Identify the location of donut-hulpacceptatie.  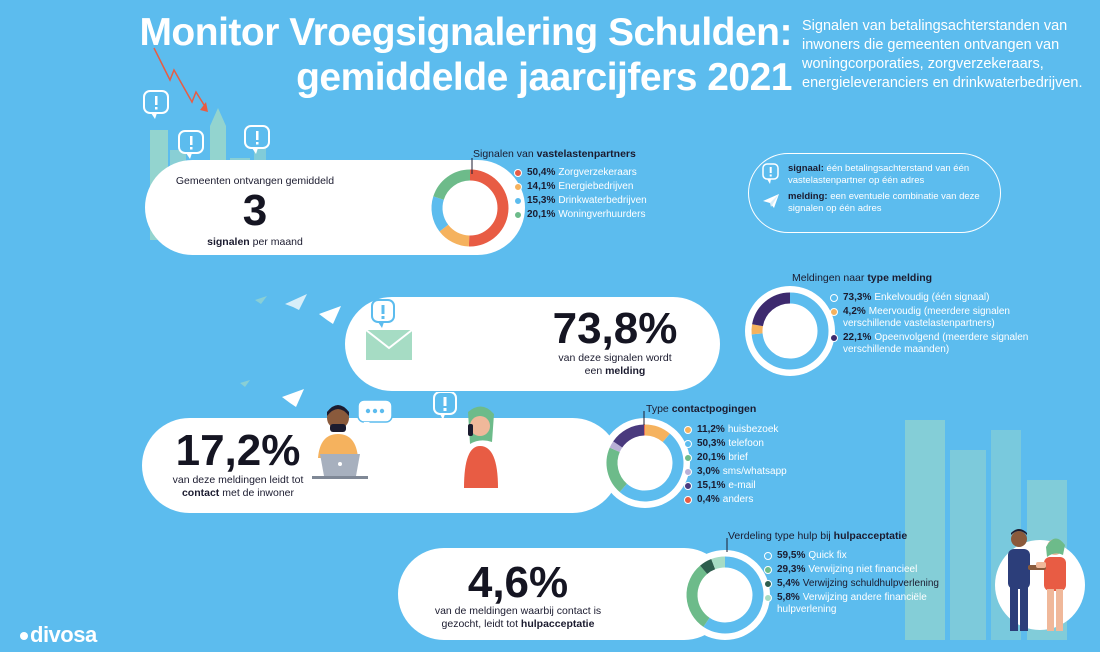
(725, 595).